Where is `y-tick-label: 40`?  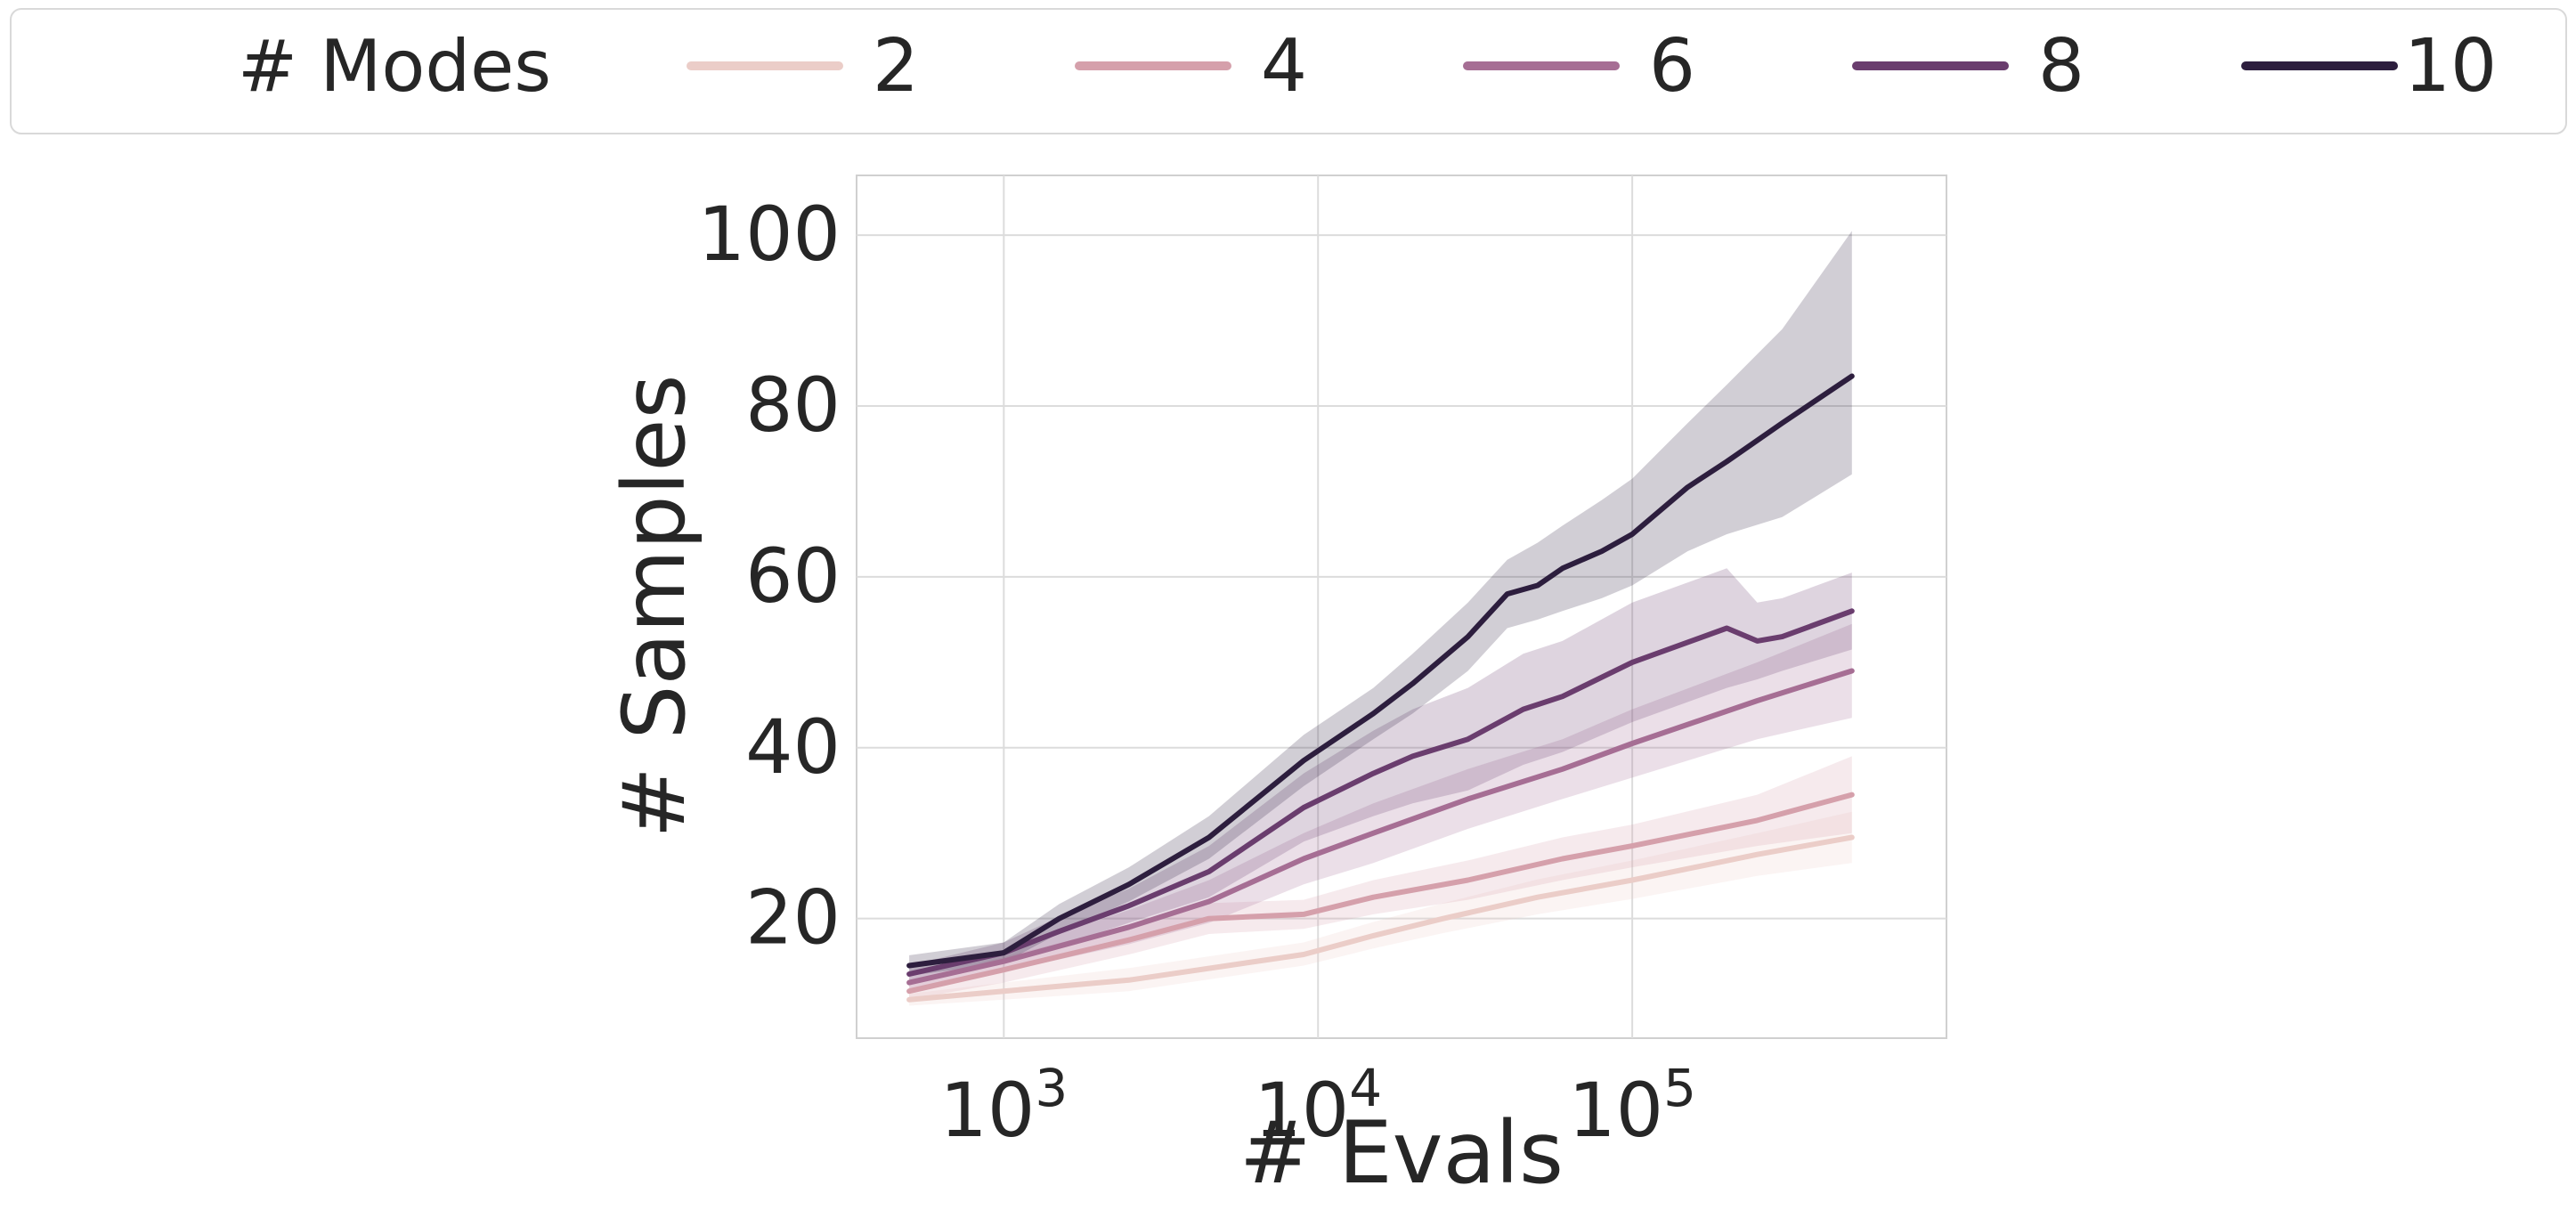 y-tick-label: 40 is located at coordinates (793, 747).